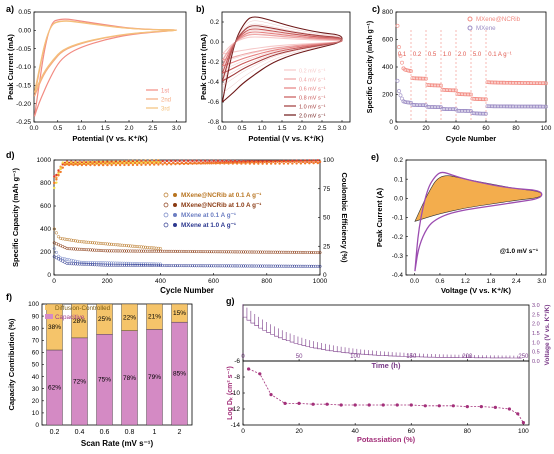  Describe the element at coordinates (10, 67) in the screenshot. I see `y-axis-label: Peak Current (mA)` at that location.